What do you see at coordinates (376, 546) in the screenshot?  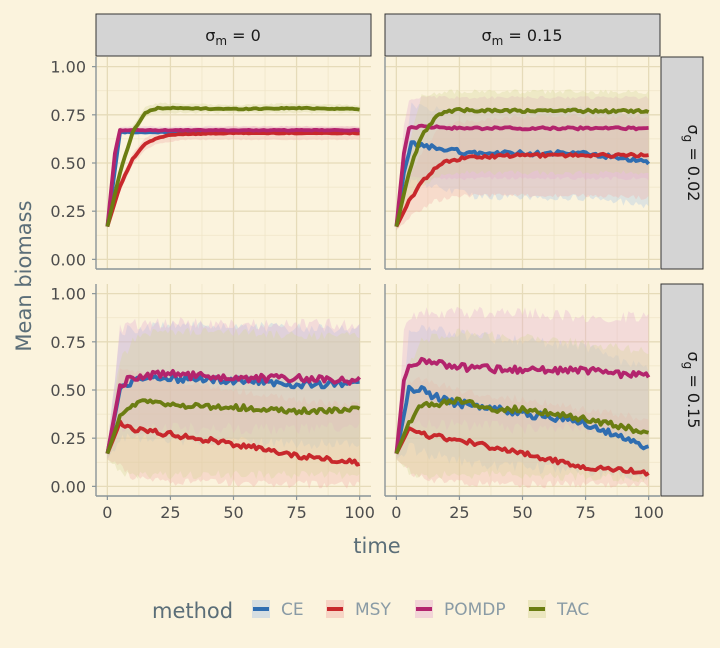 I see `x-axis-title: time` at bounding box center [376, 546].